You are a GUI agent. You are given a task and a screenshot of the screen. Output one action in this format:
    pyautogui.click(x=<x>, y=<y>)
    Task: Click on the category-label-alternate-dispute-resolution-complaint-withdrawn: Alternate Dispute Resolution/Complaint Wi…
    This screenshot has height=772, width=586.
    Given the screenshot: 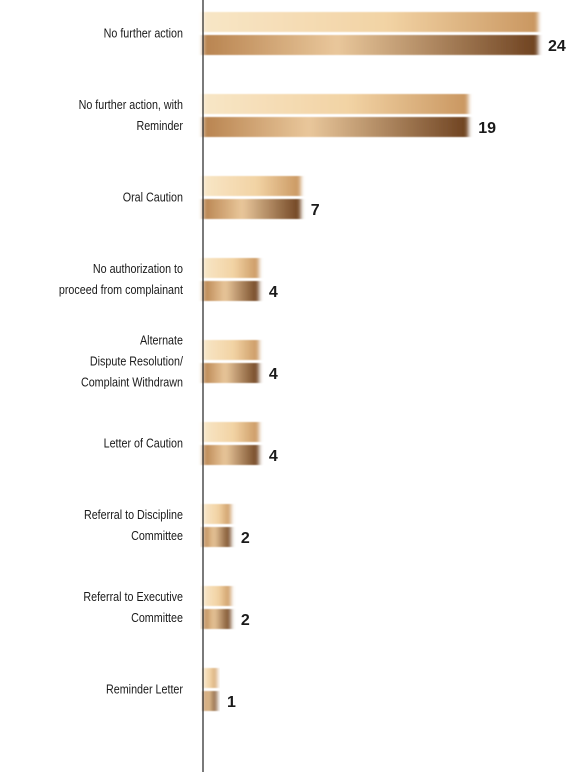 What is the action you would take?
    pyautogui.click(x=132, y=362)
    